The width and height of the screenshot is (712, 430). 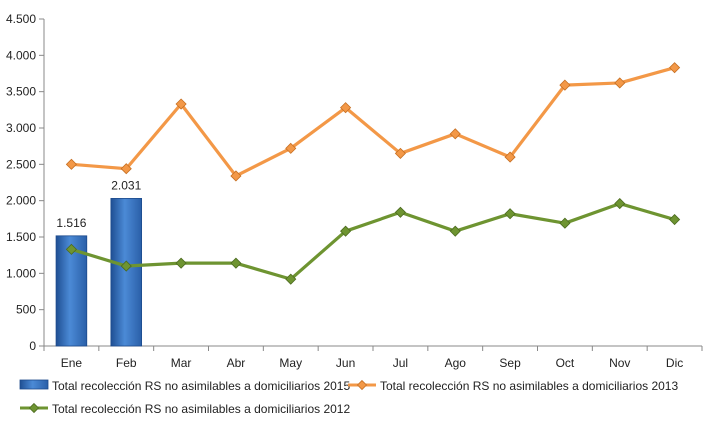 I want to click on y-tick-label: 4.500, so click(x=21, y=19).